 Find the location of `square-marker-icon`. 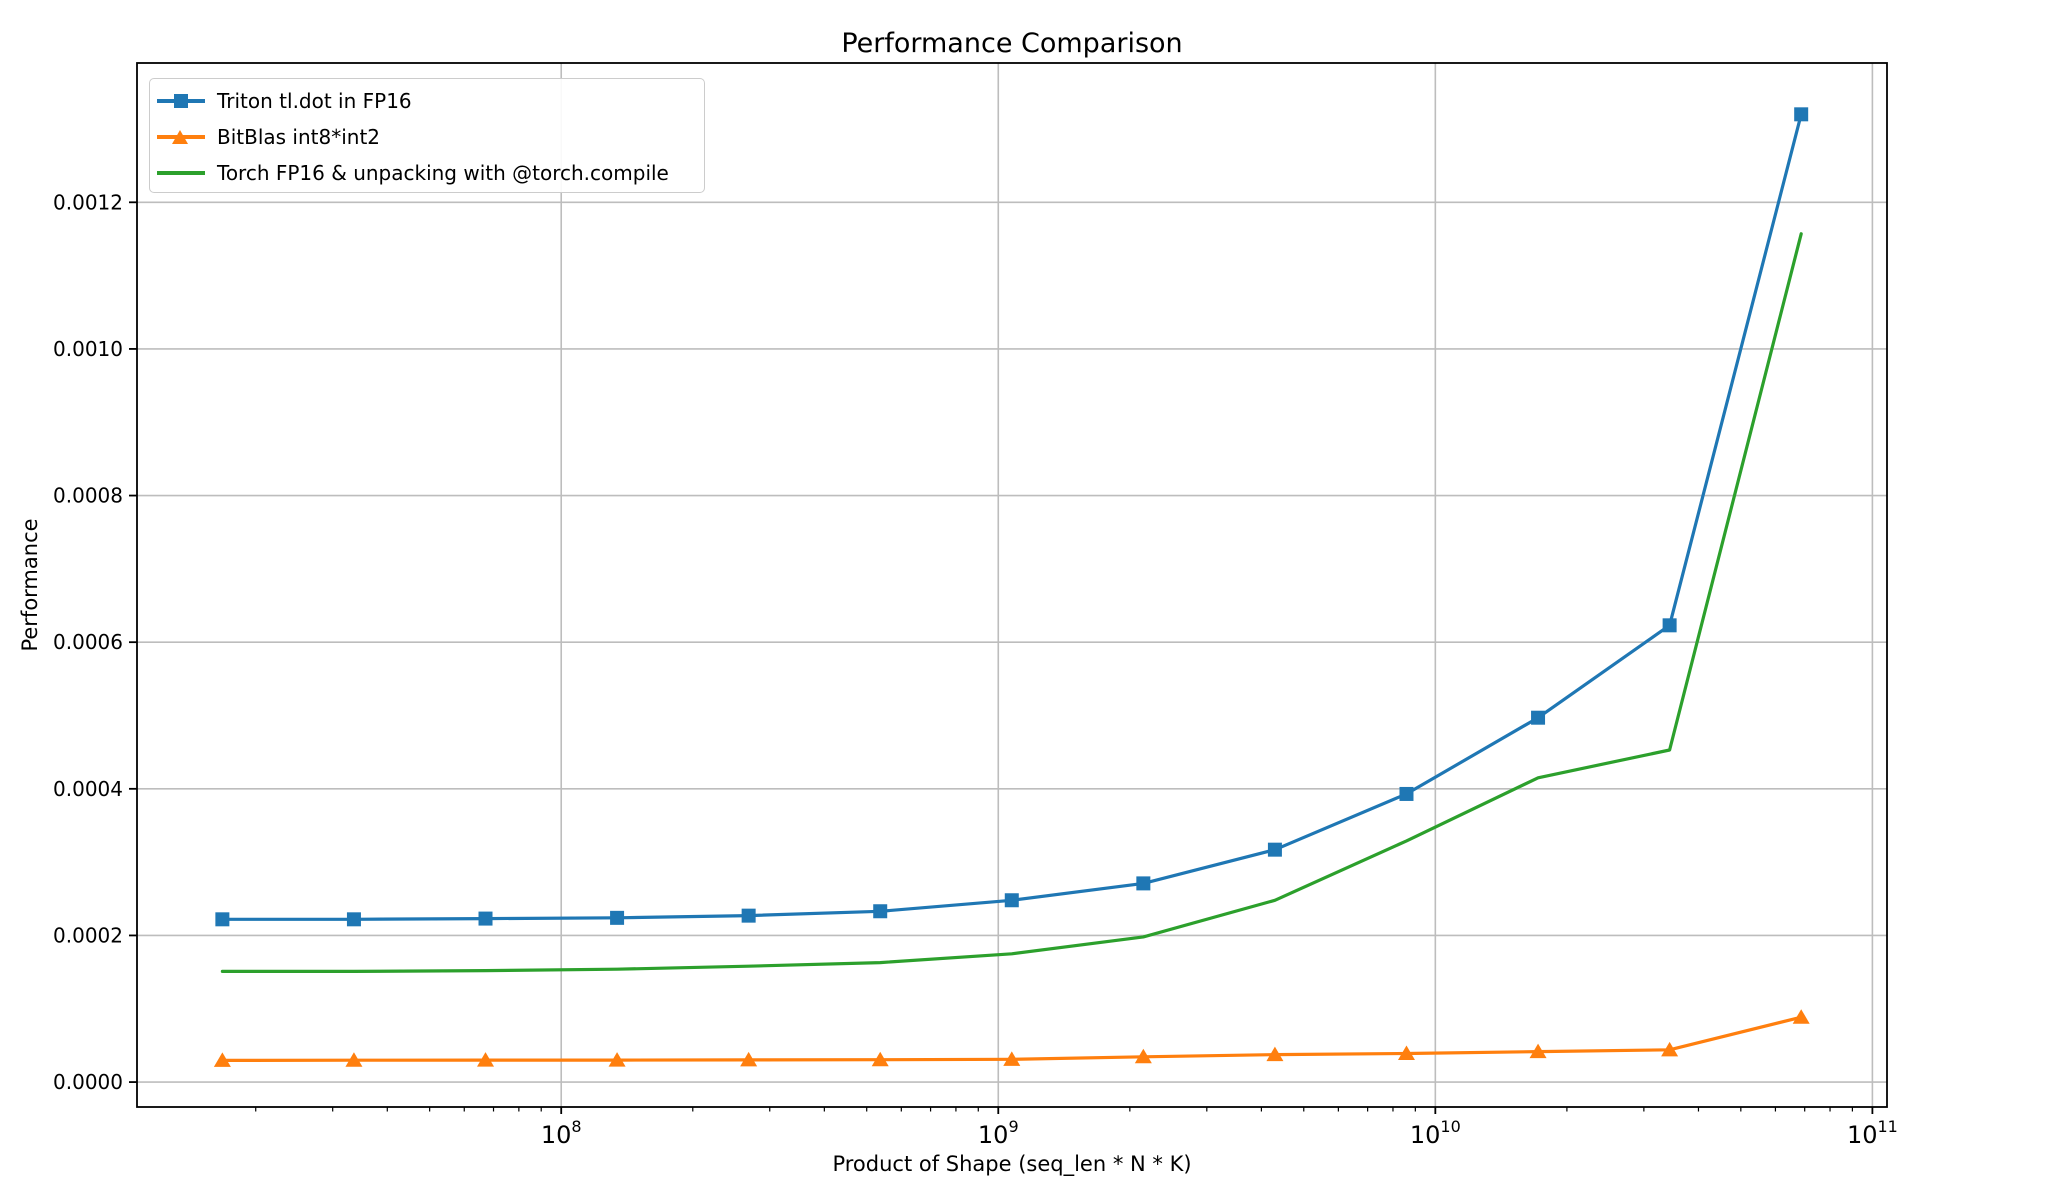

square-marker-icon is located at coordinates (181, 101).